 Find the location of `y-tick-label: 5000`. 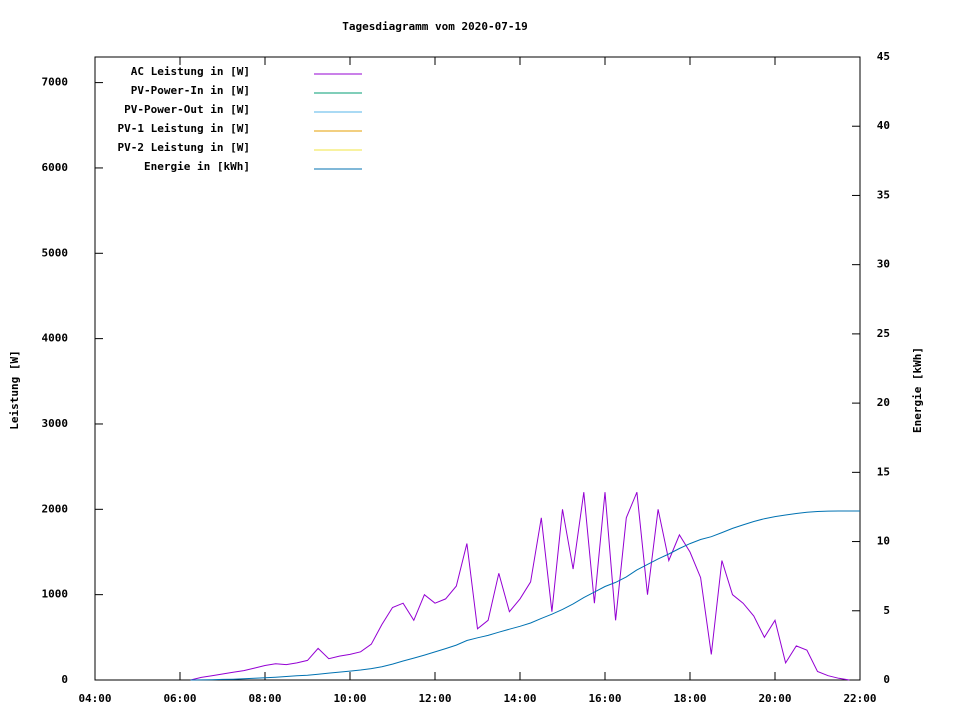

y-tick-label: 5000 is located at coordinates (55, 252).